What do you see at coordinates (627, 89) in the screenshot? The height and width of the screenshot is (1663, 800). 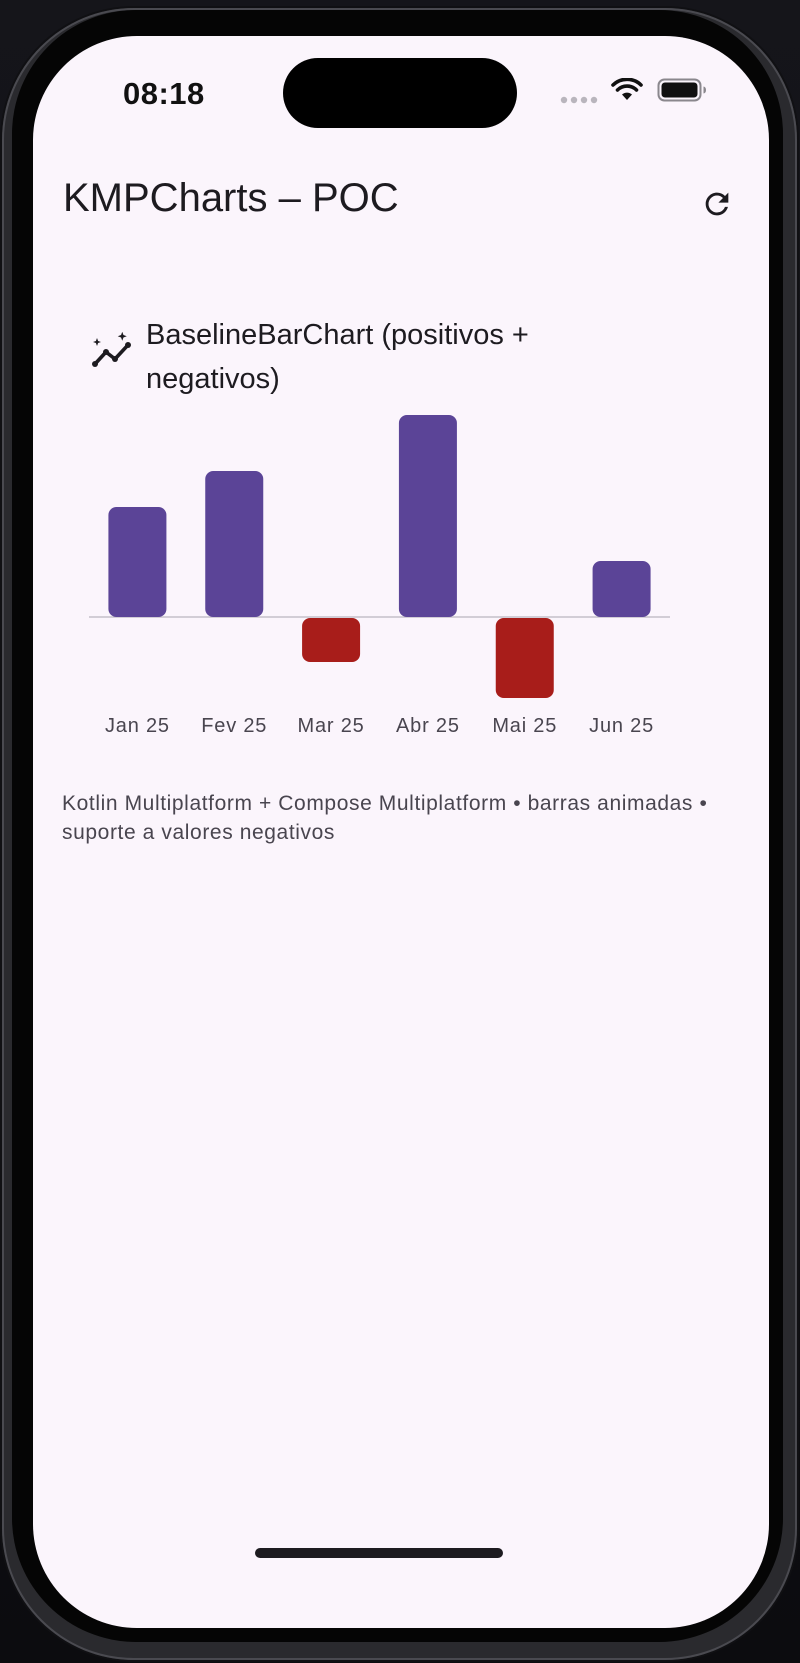 I see `wifi-icon` at bounding box center [627, 89].